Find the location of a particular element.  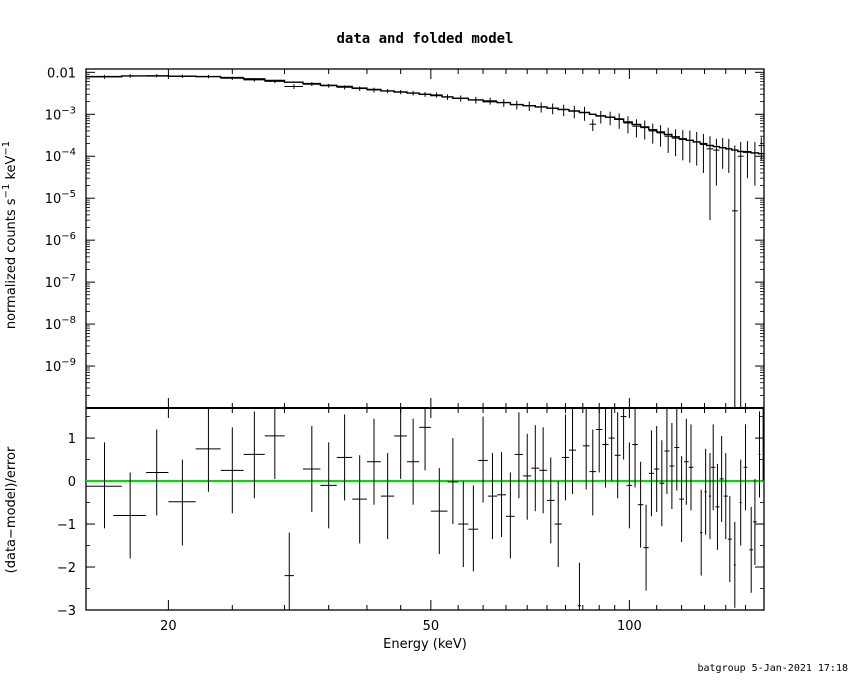

y-tick-label: 10⁻⁴ is located at coordinates (60, 156).